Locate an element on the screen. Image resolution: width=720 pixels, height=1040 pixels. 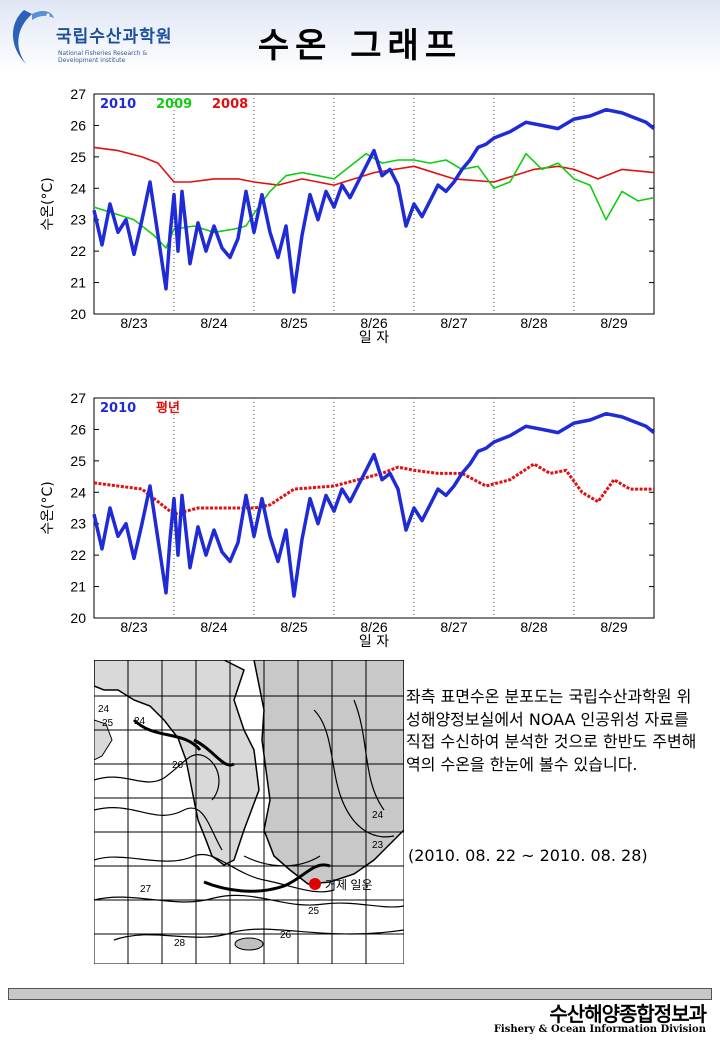
sst-map-image: 24 25 24 26 24 23 27 25 26 28 거제 일운 is located at coordinates (249, 812).